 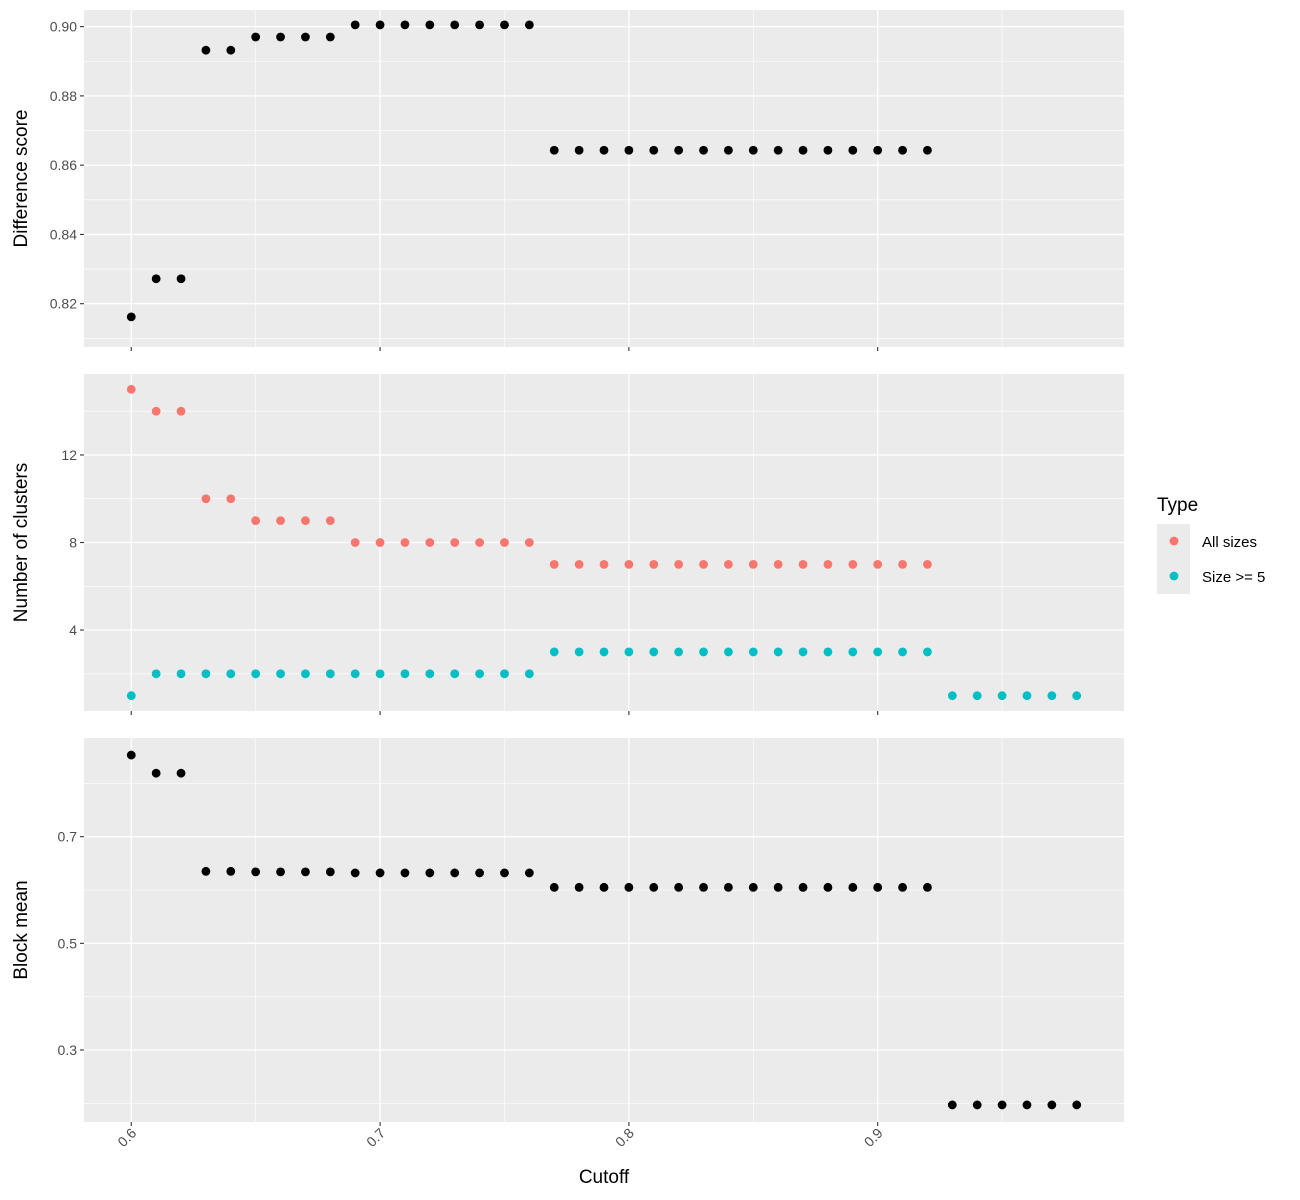 I want to click on legend-label-2: Size >= 5, so click(x=1233, y=577).